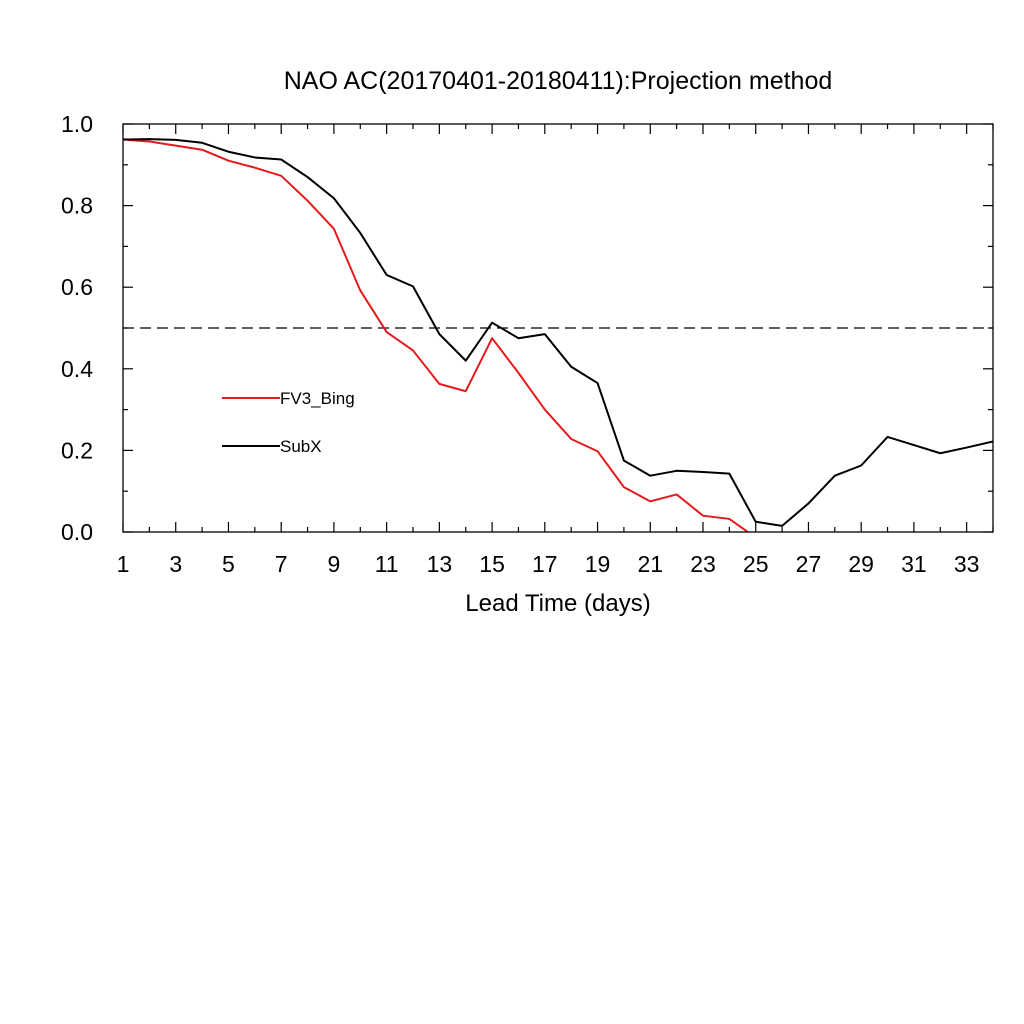 This screenshot has height=1024, width=1024. What do you see at coordinates (281, 564) in the screenshot?
I see `x-tick-label: 7` at bounding box center [281, 564].